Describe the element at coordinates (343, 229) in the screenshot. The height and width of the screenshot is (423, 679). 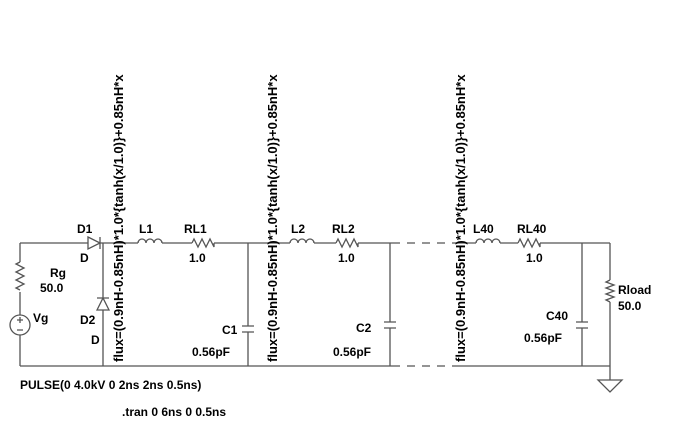
I see `label: RL2` at that location.